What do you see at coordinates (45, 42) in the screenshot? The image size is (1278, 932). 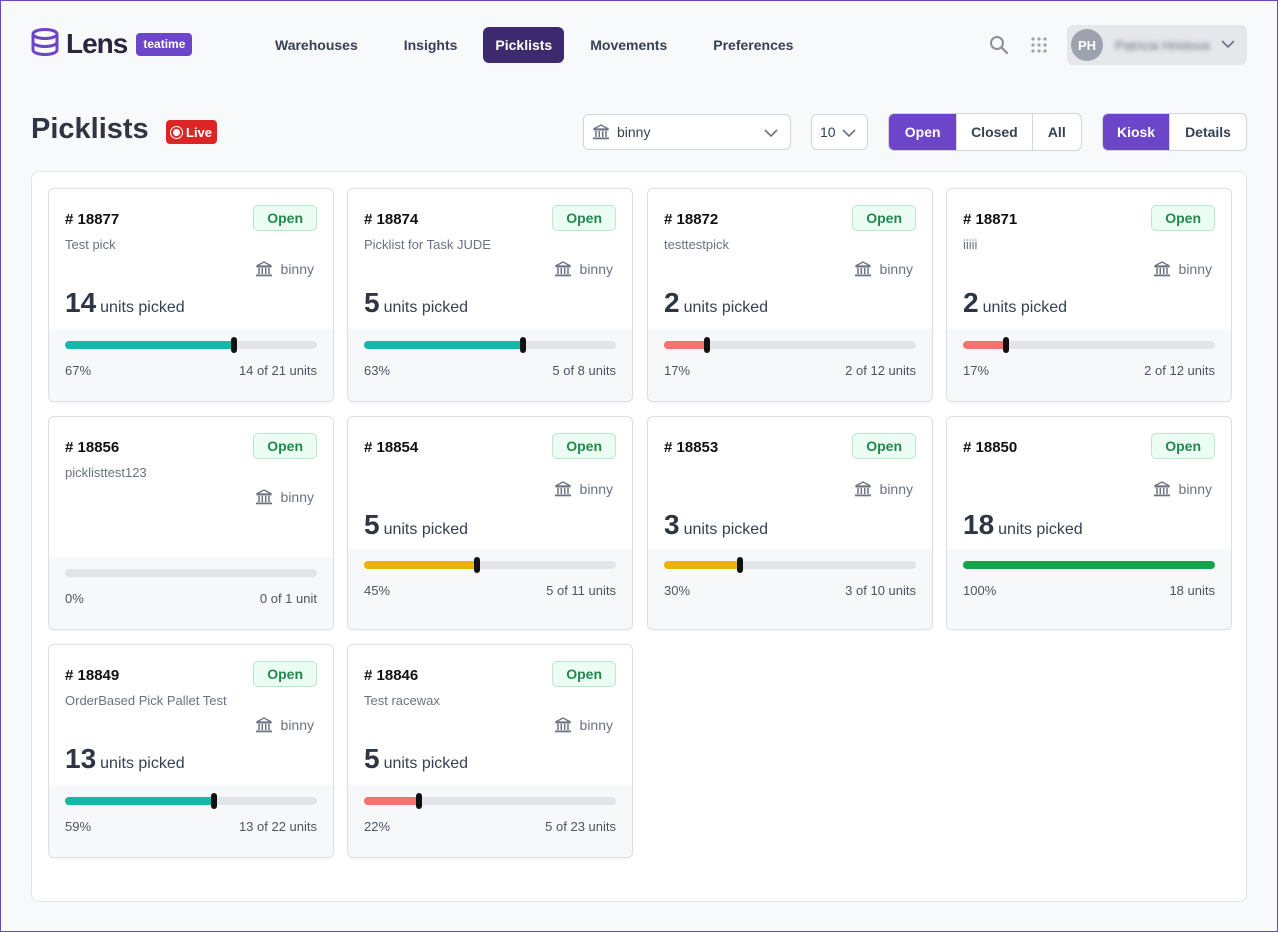 I see `lens-logo-icon` at bounding box center [45, 42].